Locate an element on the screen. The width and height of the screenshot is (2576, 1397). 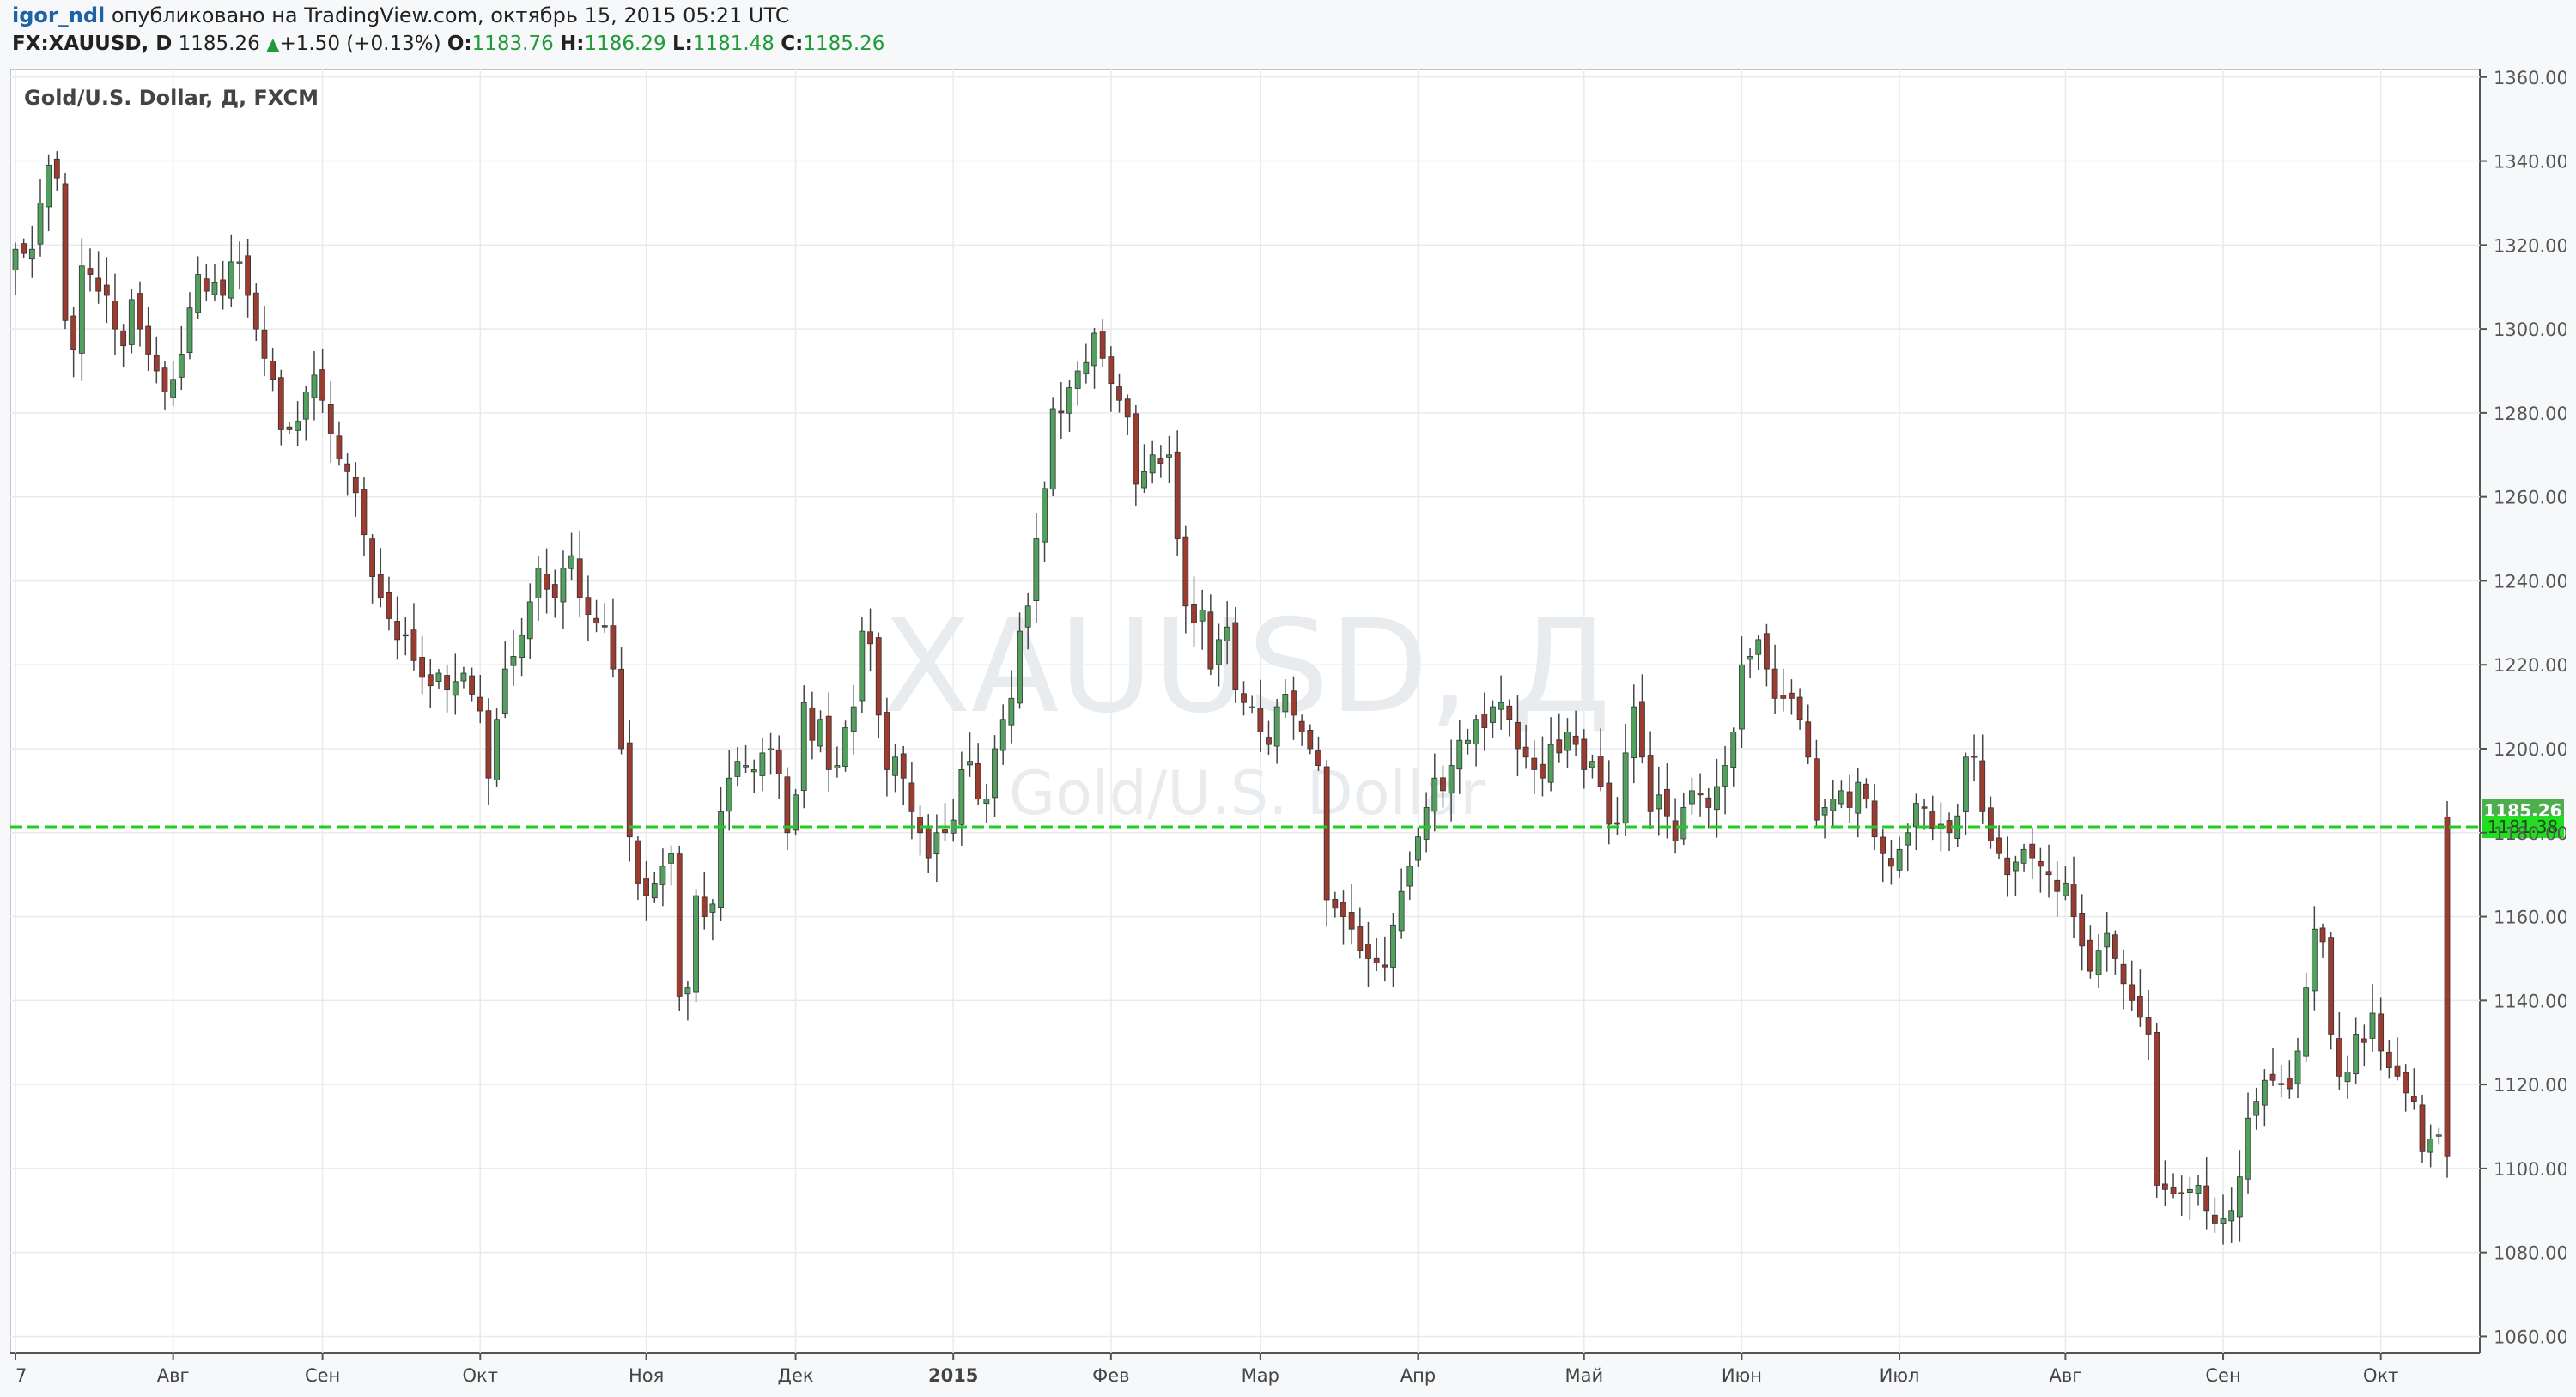
price-axis is located at coordinates (2523, 730).